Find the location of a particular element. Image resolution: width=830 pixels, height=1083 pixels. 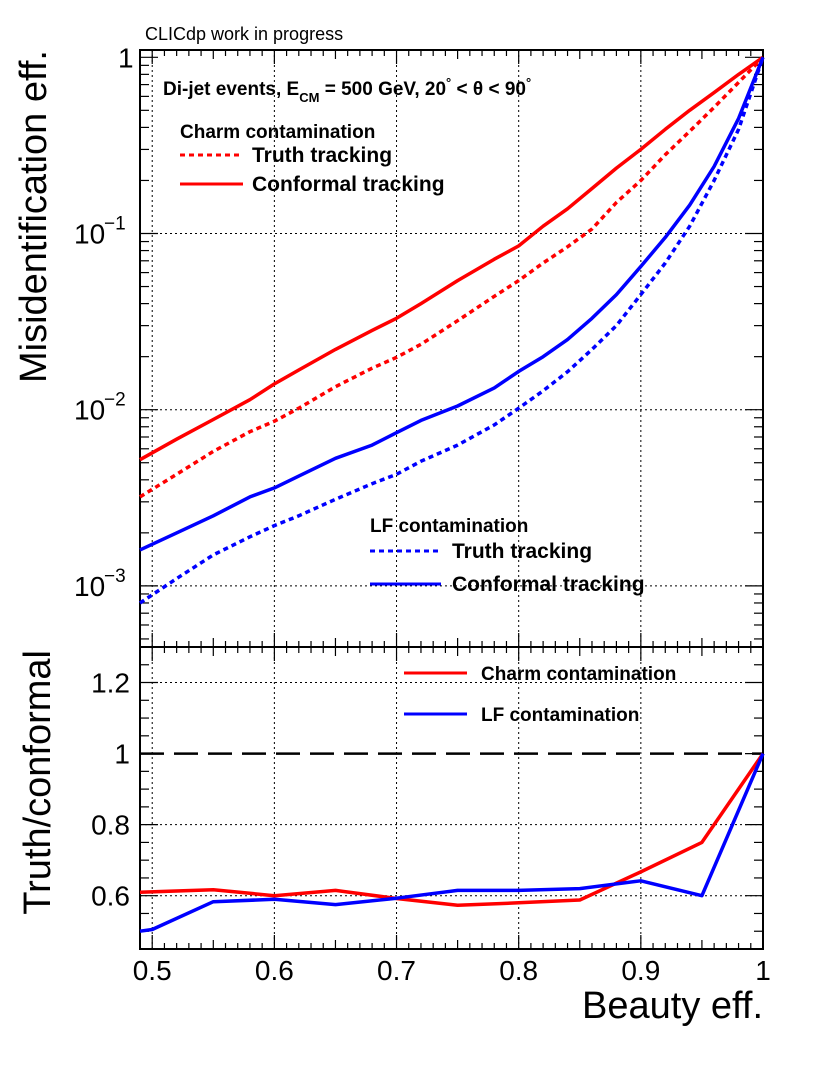

x-tick-label: 0.8 is located at coordinates (518, 970).